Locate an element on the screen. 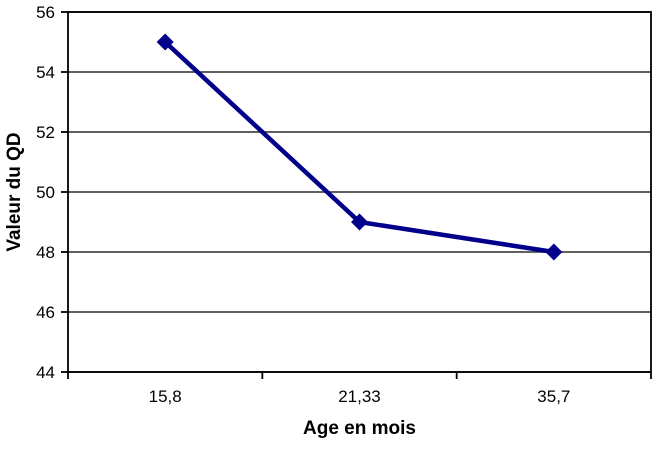  y-tick-label: 46 is located at coordinates (45, 312).